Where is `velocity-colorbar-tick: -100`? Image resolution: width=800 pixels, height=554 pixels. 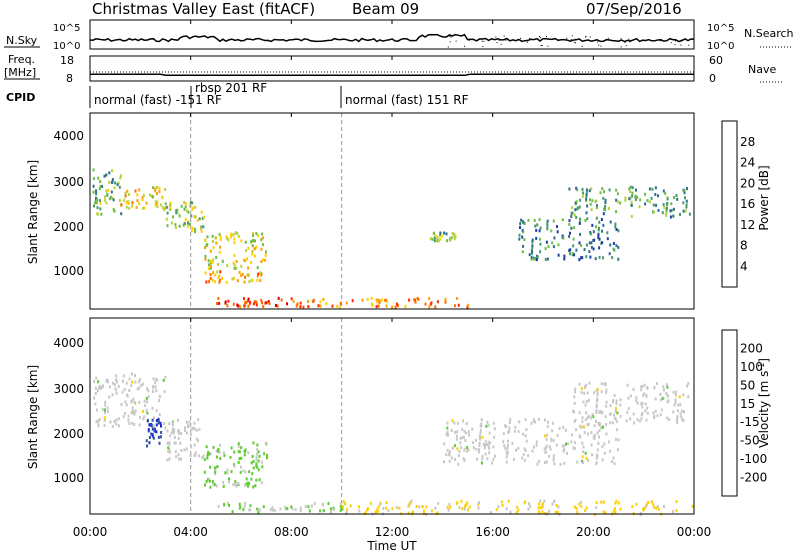 velocity-colorbar-tick: -100 is located at coordinates (753, 459).